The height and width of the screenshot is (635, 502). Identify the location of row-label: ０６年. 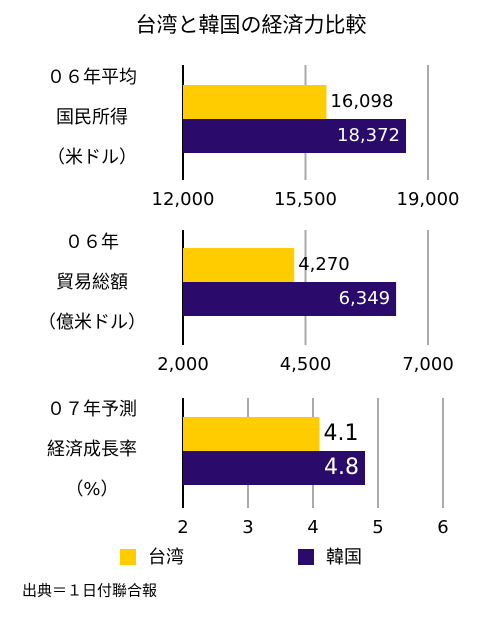
(92, 242).